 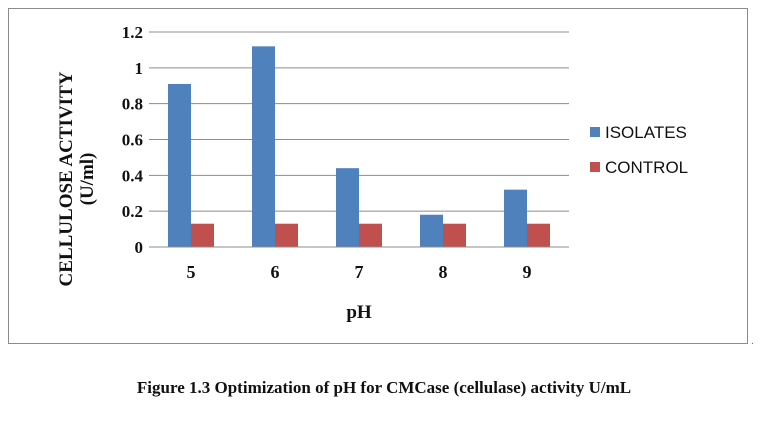 I want to click on x-tick-label: 9, so click(x=527, y=272).